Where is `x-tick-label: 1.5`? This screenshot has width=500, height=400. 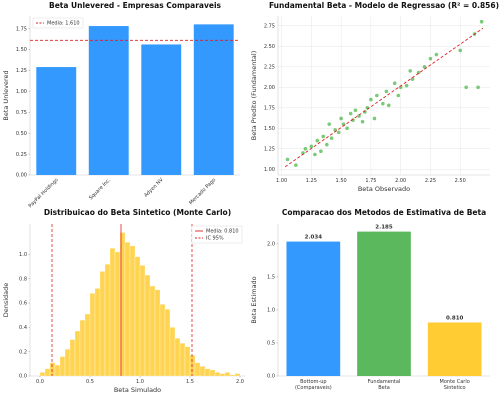
x-tick-label: 1.5 is located at coordinates (190, 382).